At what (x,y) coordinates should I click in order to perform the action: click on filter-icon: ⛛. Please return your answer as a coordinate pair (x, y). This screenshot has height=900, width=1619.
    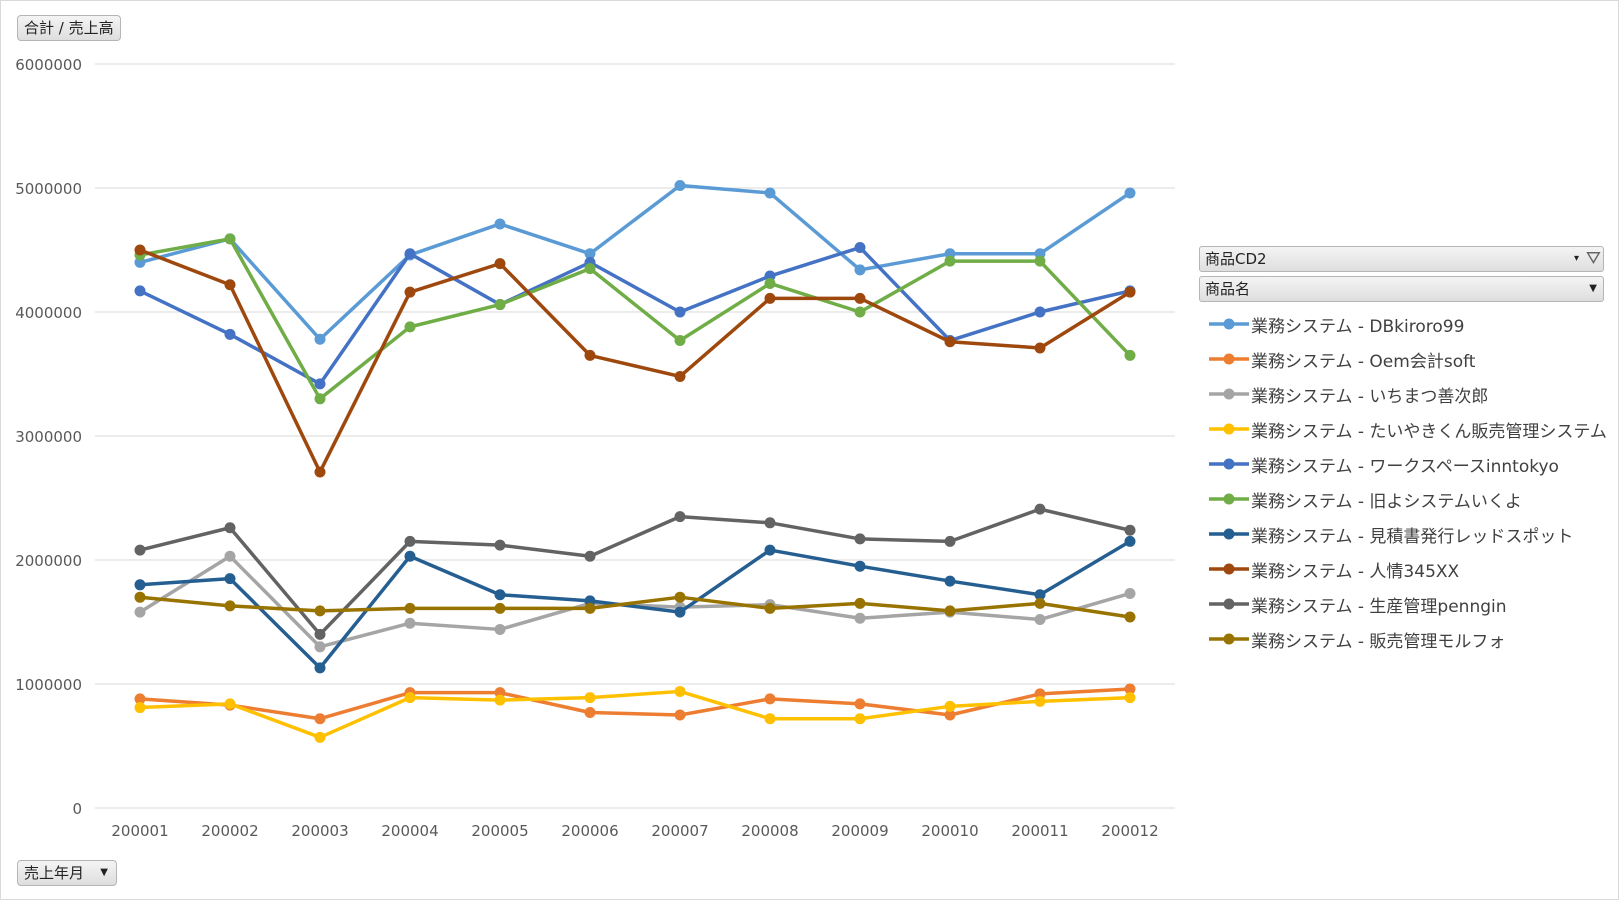
    Looking at the image, I should click on (1593, 258).